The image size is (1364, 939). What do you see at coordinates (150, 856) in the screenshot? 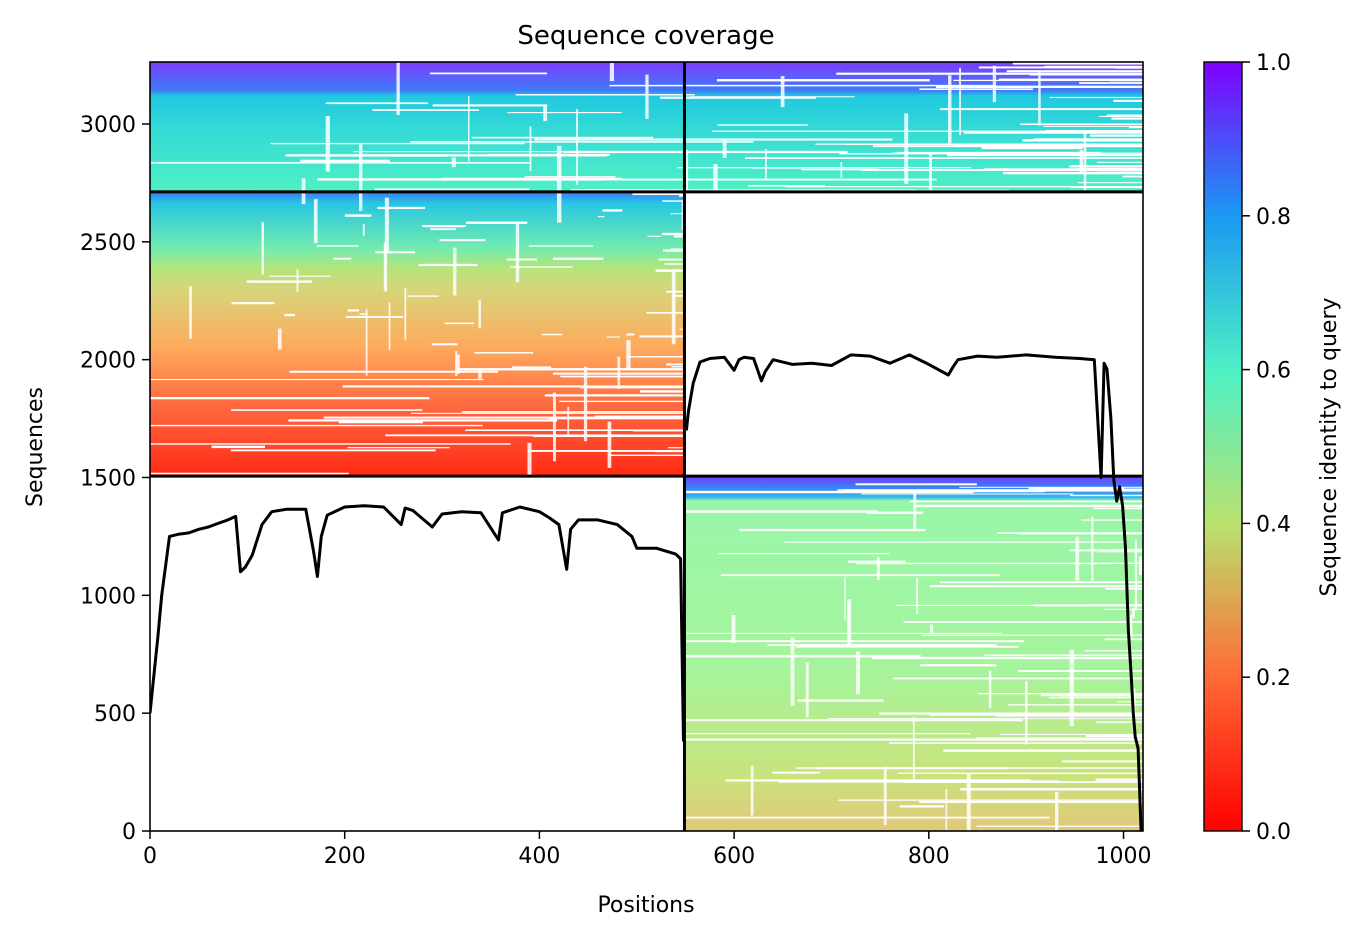
I see `x-tick-label: 0` at bounding box center [150, 856].